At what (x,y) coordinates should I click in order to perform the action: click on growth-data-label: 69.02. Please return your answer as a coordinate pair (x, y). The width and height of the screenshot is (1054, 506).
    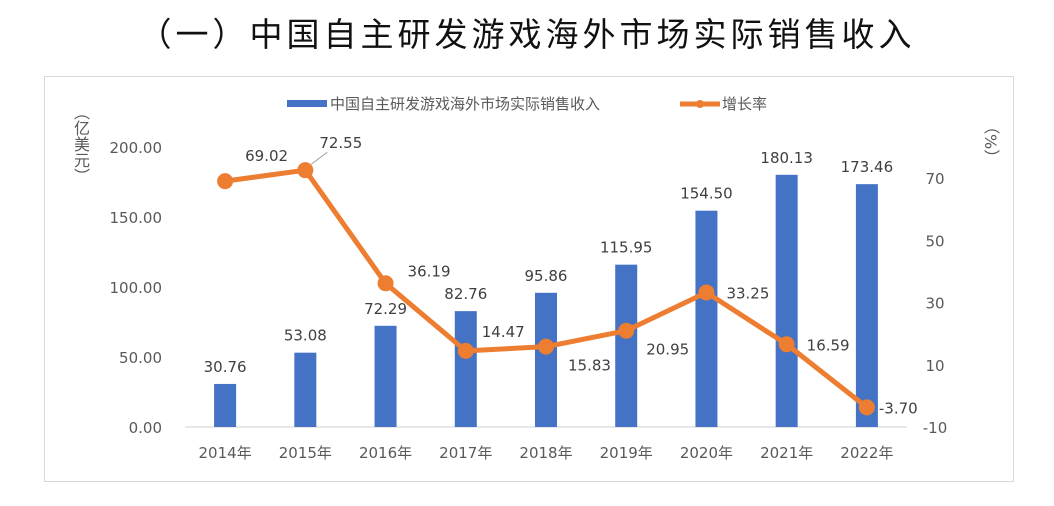
    Looking at the image, I should click on (266, 156).